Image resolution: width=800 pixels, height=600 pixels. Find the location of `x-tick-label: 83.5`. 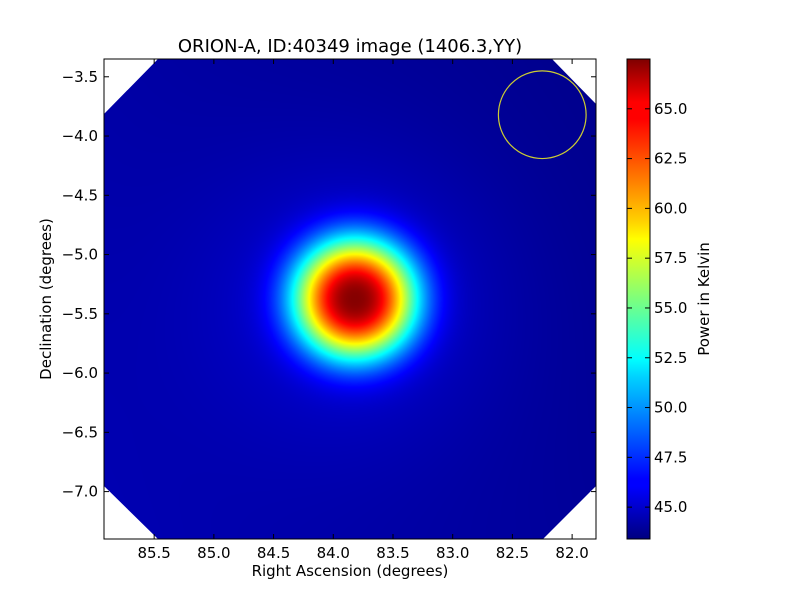

x-tick-label: 83.5 is located at coordinates (392, 553).